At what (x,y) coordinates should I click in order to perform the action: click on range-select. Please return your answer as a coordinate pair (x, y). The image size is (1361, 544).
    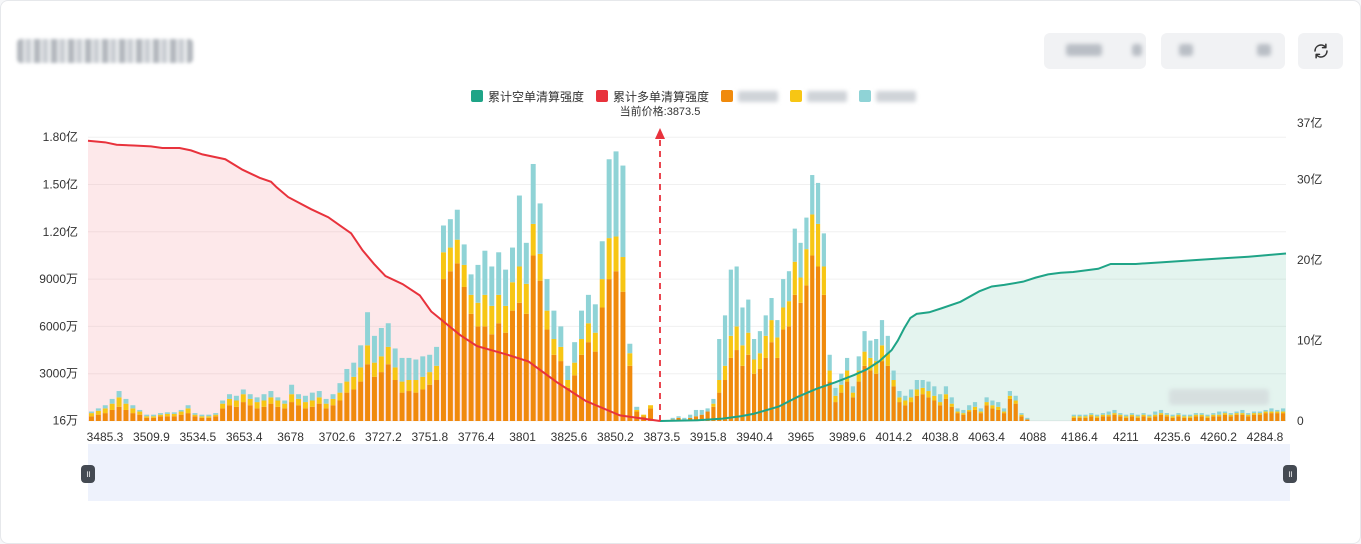
    Looking at the image, I should click on (1223, 51).